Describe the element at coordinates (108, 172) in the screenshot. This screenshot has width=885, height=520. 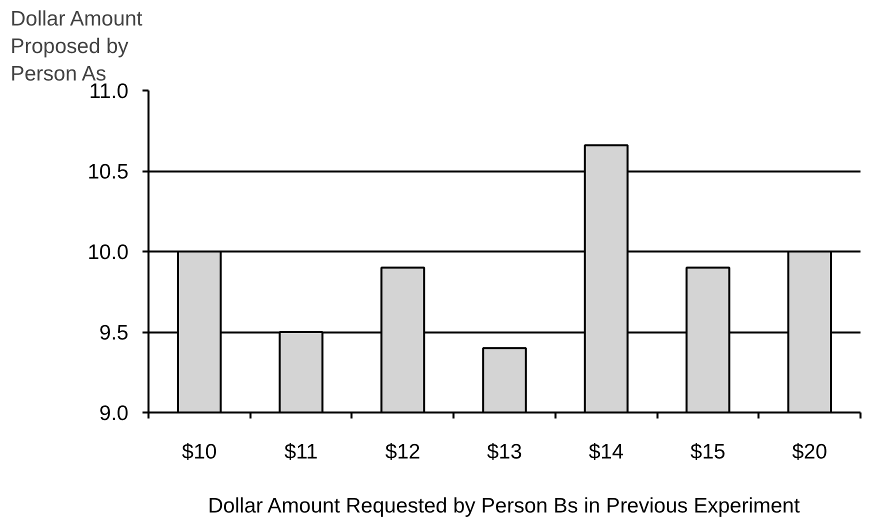
I see `y-tick-label: 10.5` at that location.